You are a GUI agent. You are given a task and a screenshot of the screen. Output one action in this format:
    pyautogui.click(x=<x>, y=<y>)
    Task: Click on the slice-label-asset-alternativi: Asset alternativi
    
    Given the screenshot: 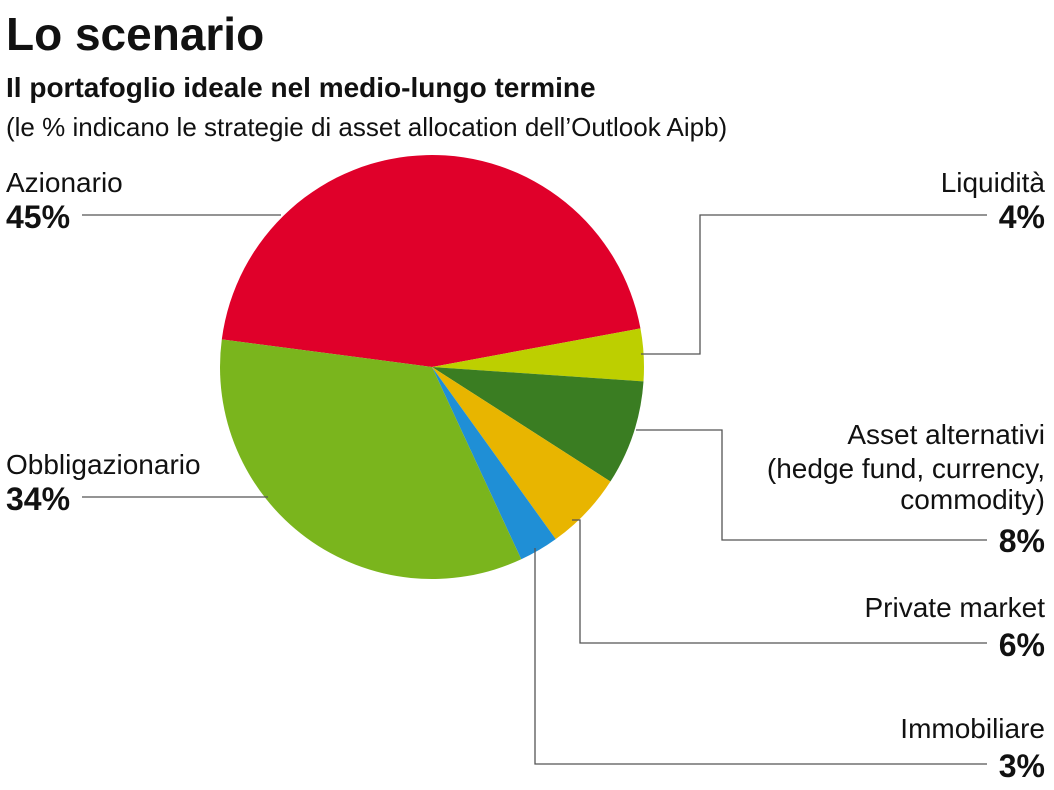 What is the action you would take?
    pyautogui.click(x=946, y=434)
    